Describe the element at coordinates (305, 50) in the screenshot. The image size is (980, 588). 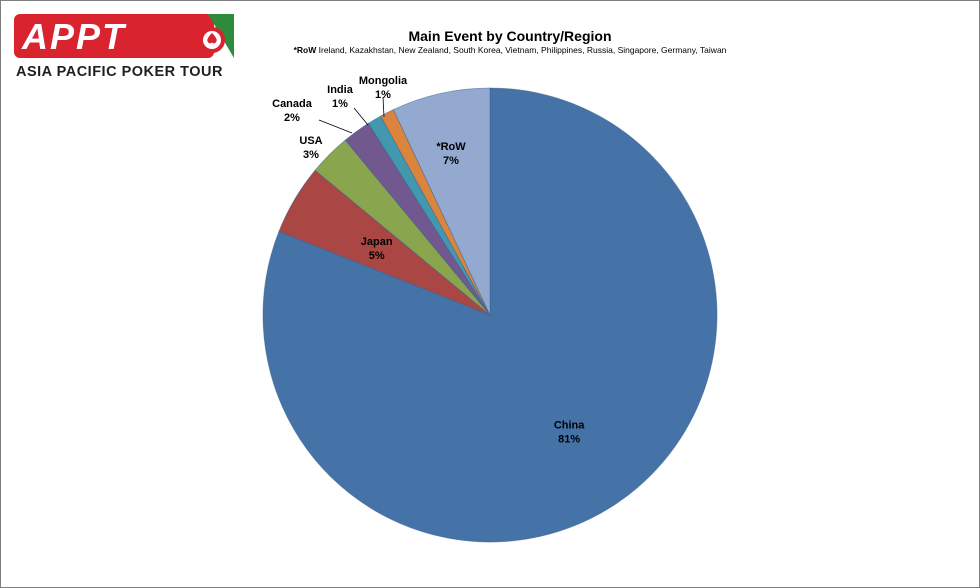
I see `subtitle-key: *RoW` at that location.